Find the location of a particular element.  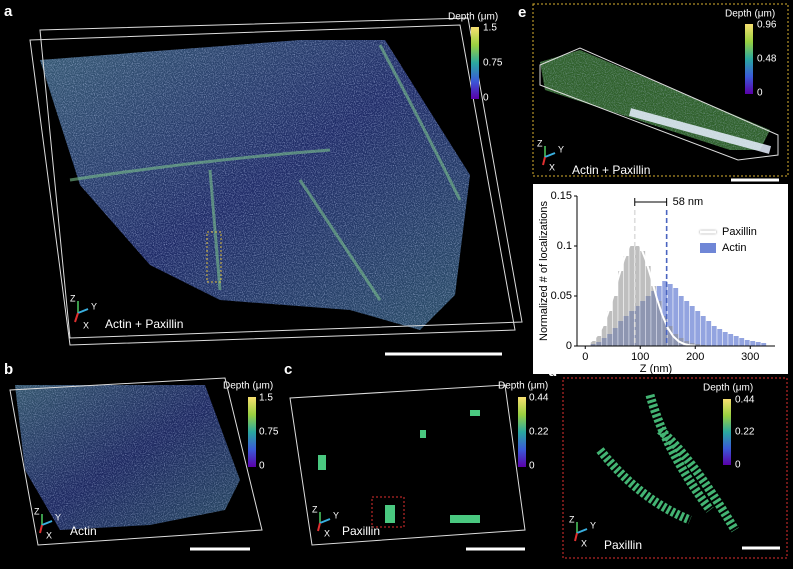

x-axis-title: Z (nm) is located at coordinates (656, 369).